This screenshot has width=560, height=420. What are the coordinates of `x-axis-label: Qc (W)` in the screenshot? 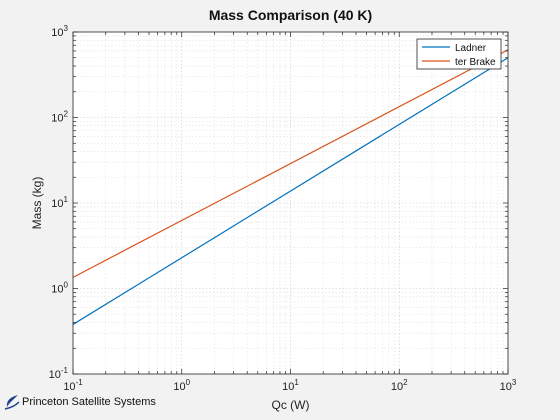 It's located at (291, 405).